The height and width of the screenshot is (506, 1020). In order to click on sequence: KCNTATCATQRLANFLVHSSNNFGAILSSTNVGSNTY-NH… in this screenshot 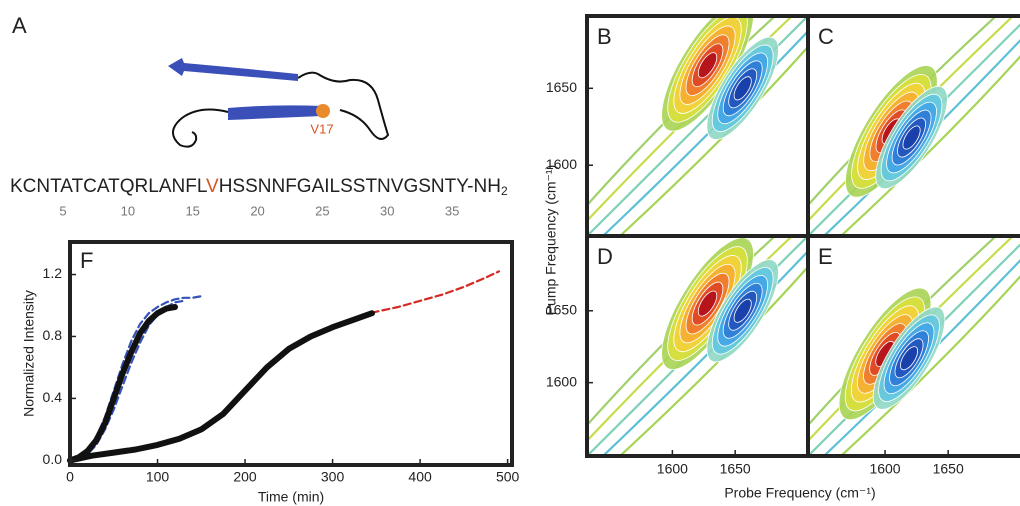, I will do `click(259, 187)`.